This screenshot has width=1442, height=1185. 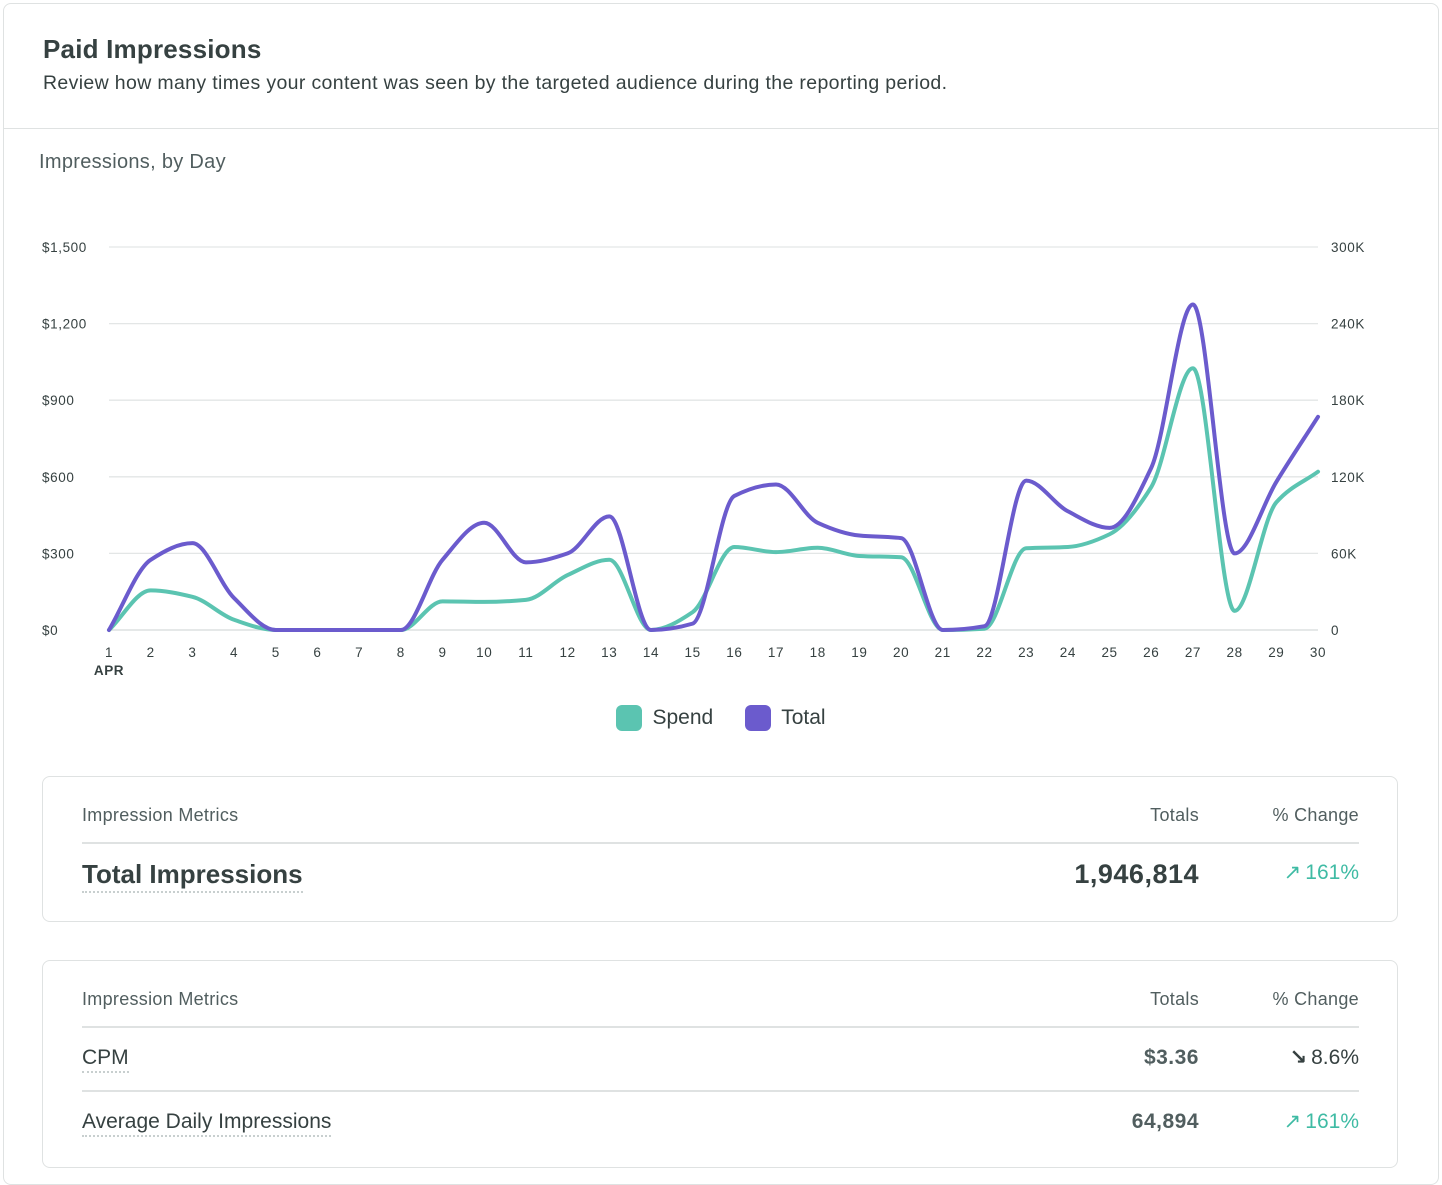 What do you see at coordinates (1109, 652) in the screenshot?
I see `x-tick-label: 25` at bounding box center [1109, 652].